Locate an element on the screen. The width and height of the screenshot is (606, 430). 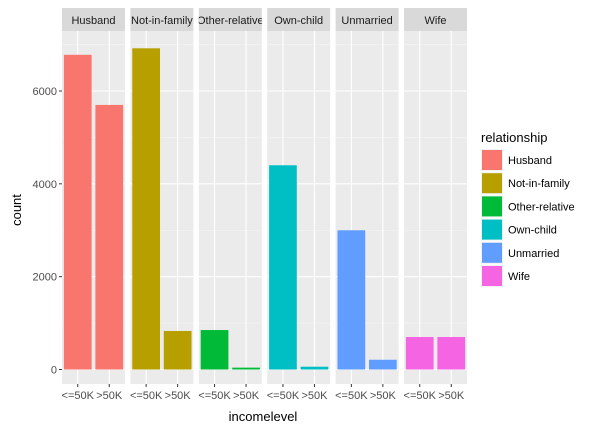
facet-strip-label: Wife is located at coordinates (436, 21).